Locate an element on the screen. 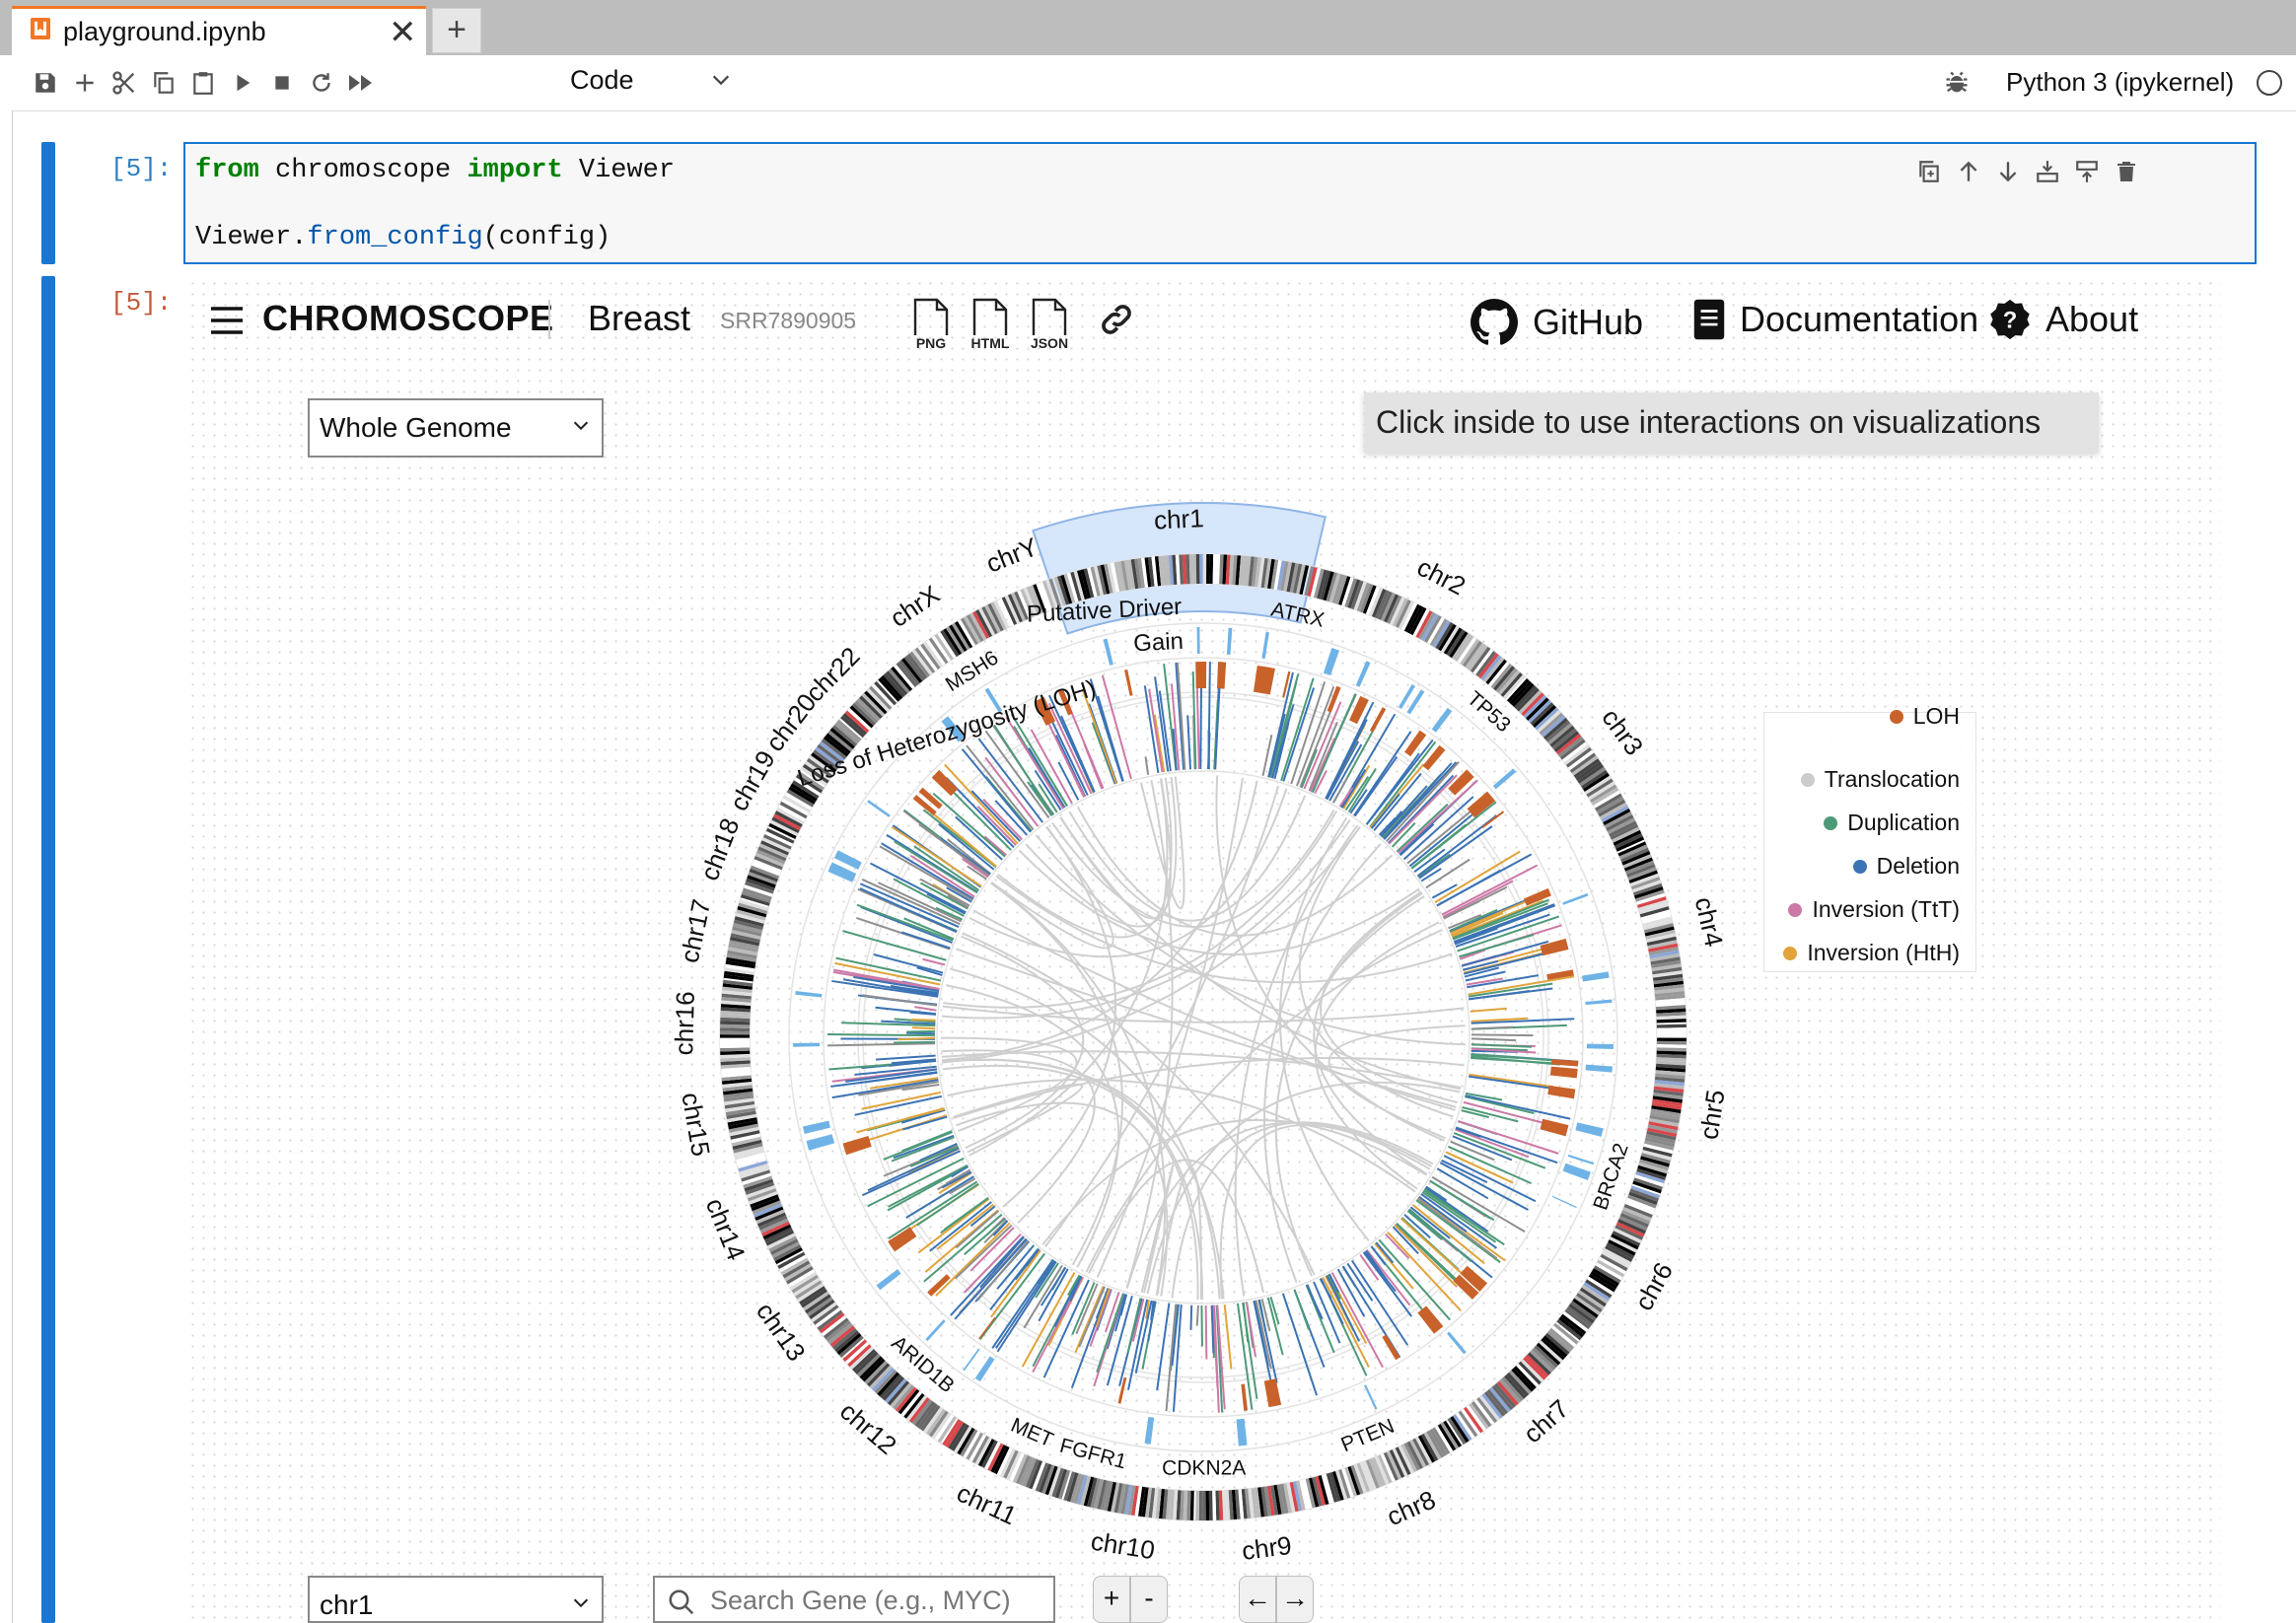 This screenshot has height=1623, width=2296. gene-search is located at coordinates (854, 1599).